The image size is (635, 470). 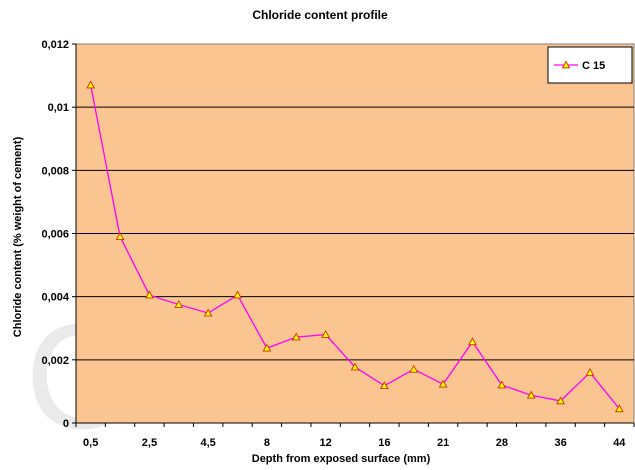 What do you see at coordinates (18, 236) in the screenshot?
I see `y-axis-label: Chloride content (% weight of cement)` at bounding box center [18, 236].